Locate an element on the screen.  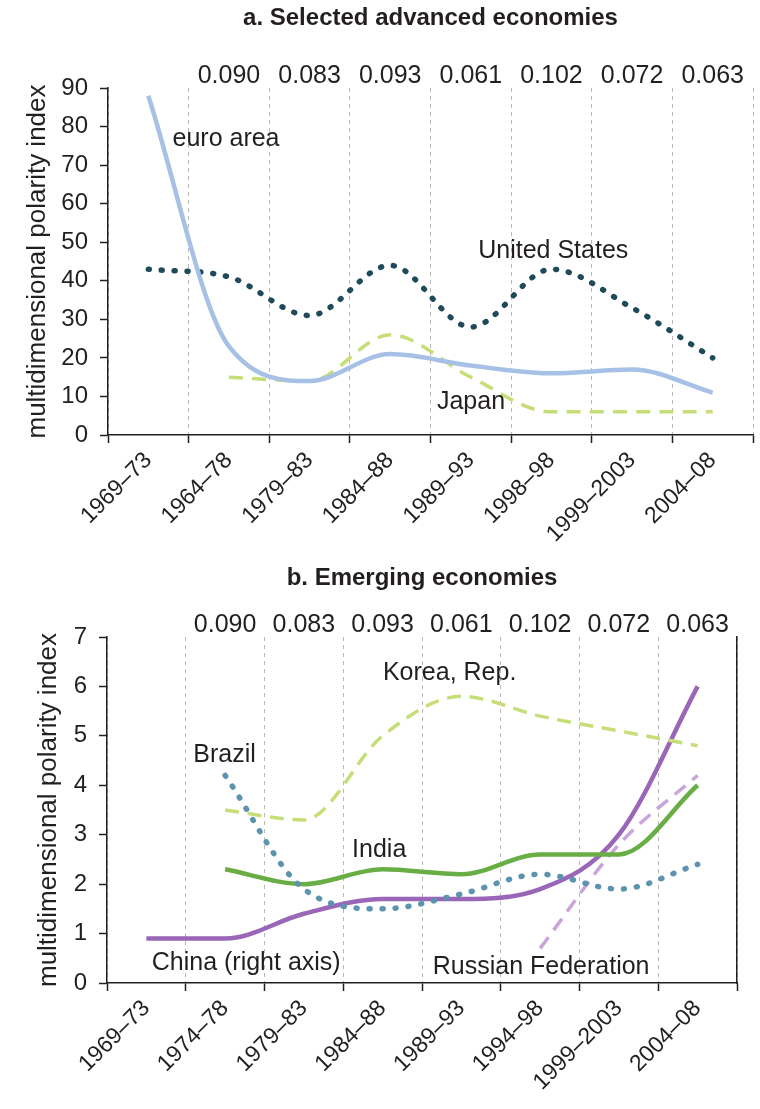
series-label: China (right axis) is located at coordinates (246, 960).